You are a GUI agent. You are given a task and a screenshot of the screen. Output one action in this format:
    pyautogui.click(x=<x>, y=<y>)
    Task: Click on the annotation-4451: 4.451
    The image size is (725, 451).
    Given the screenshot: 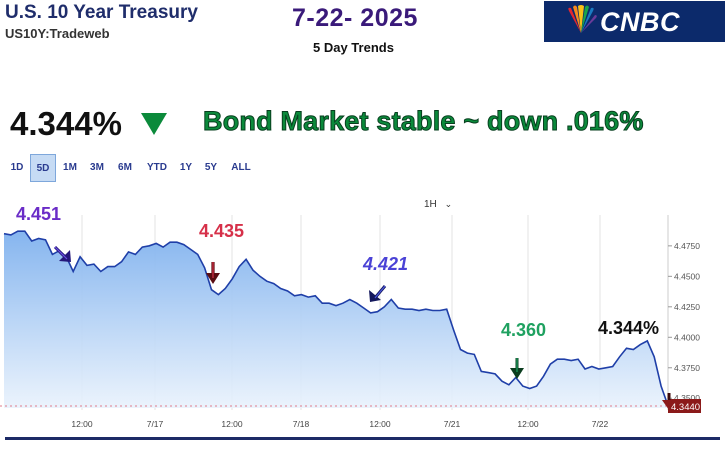 What is the action you would take?
    pyautogui.click(x=39, y=214)
    